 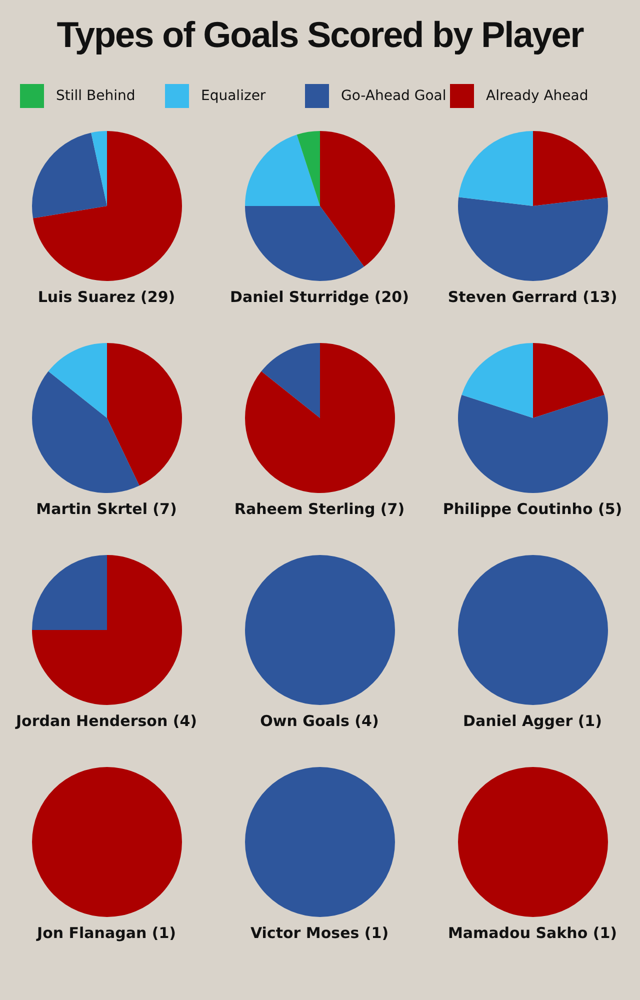 What do you see at coordinates (532, 297) in the screenshot?
I see `text: Steven Gerrard (13)` at bounding box center [532, 297].